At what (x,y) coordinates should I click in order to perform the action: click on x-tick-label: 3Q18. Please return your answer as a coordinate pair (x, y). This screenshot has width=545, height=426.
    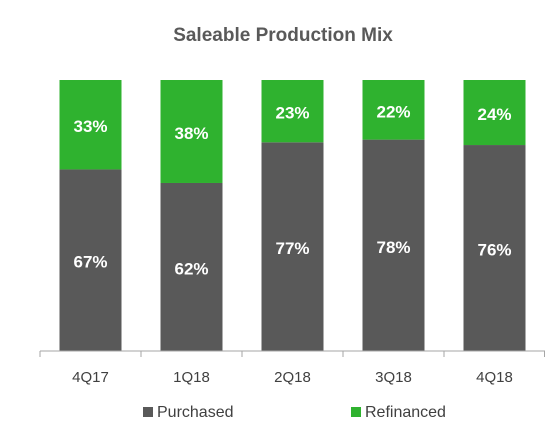
    Looking at the image, I should click on (393, 377).